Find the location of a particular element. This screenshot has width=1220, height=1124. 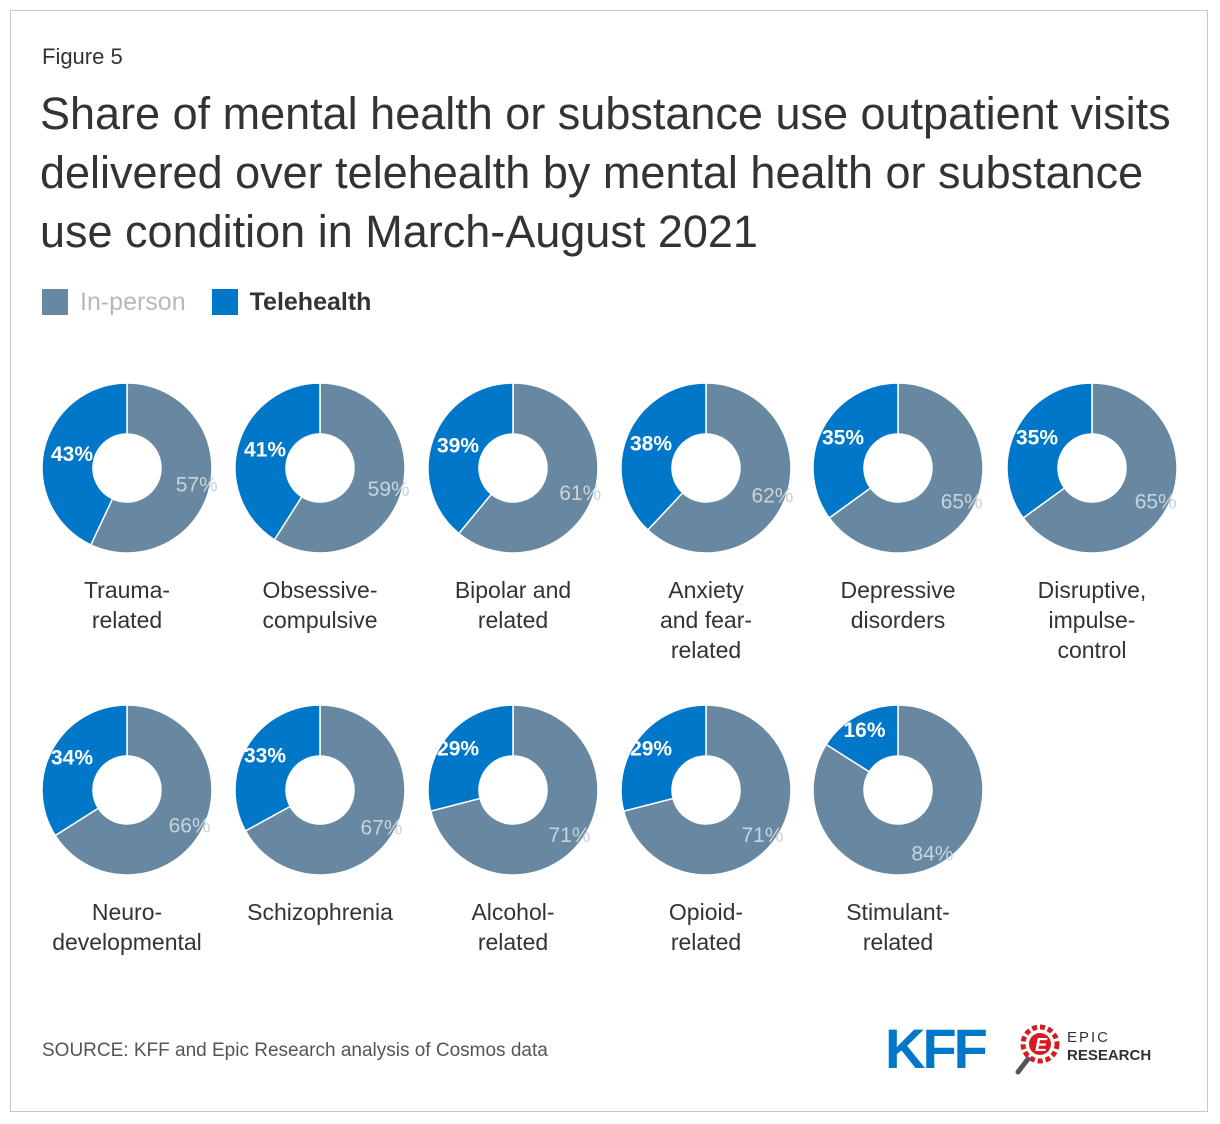

category-label-line: Alcohol- is located at coordinates (512, 912).